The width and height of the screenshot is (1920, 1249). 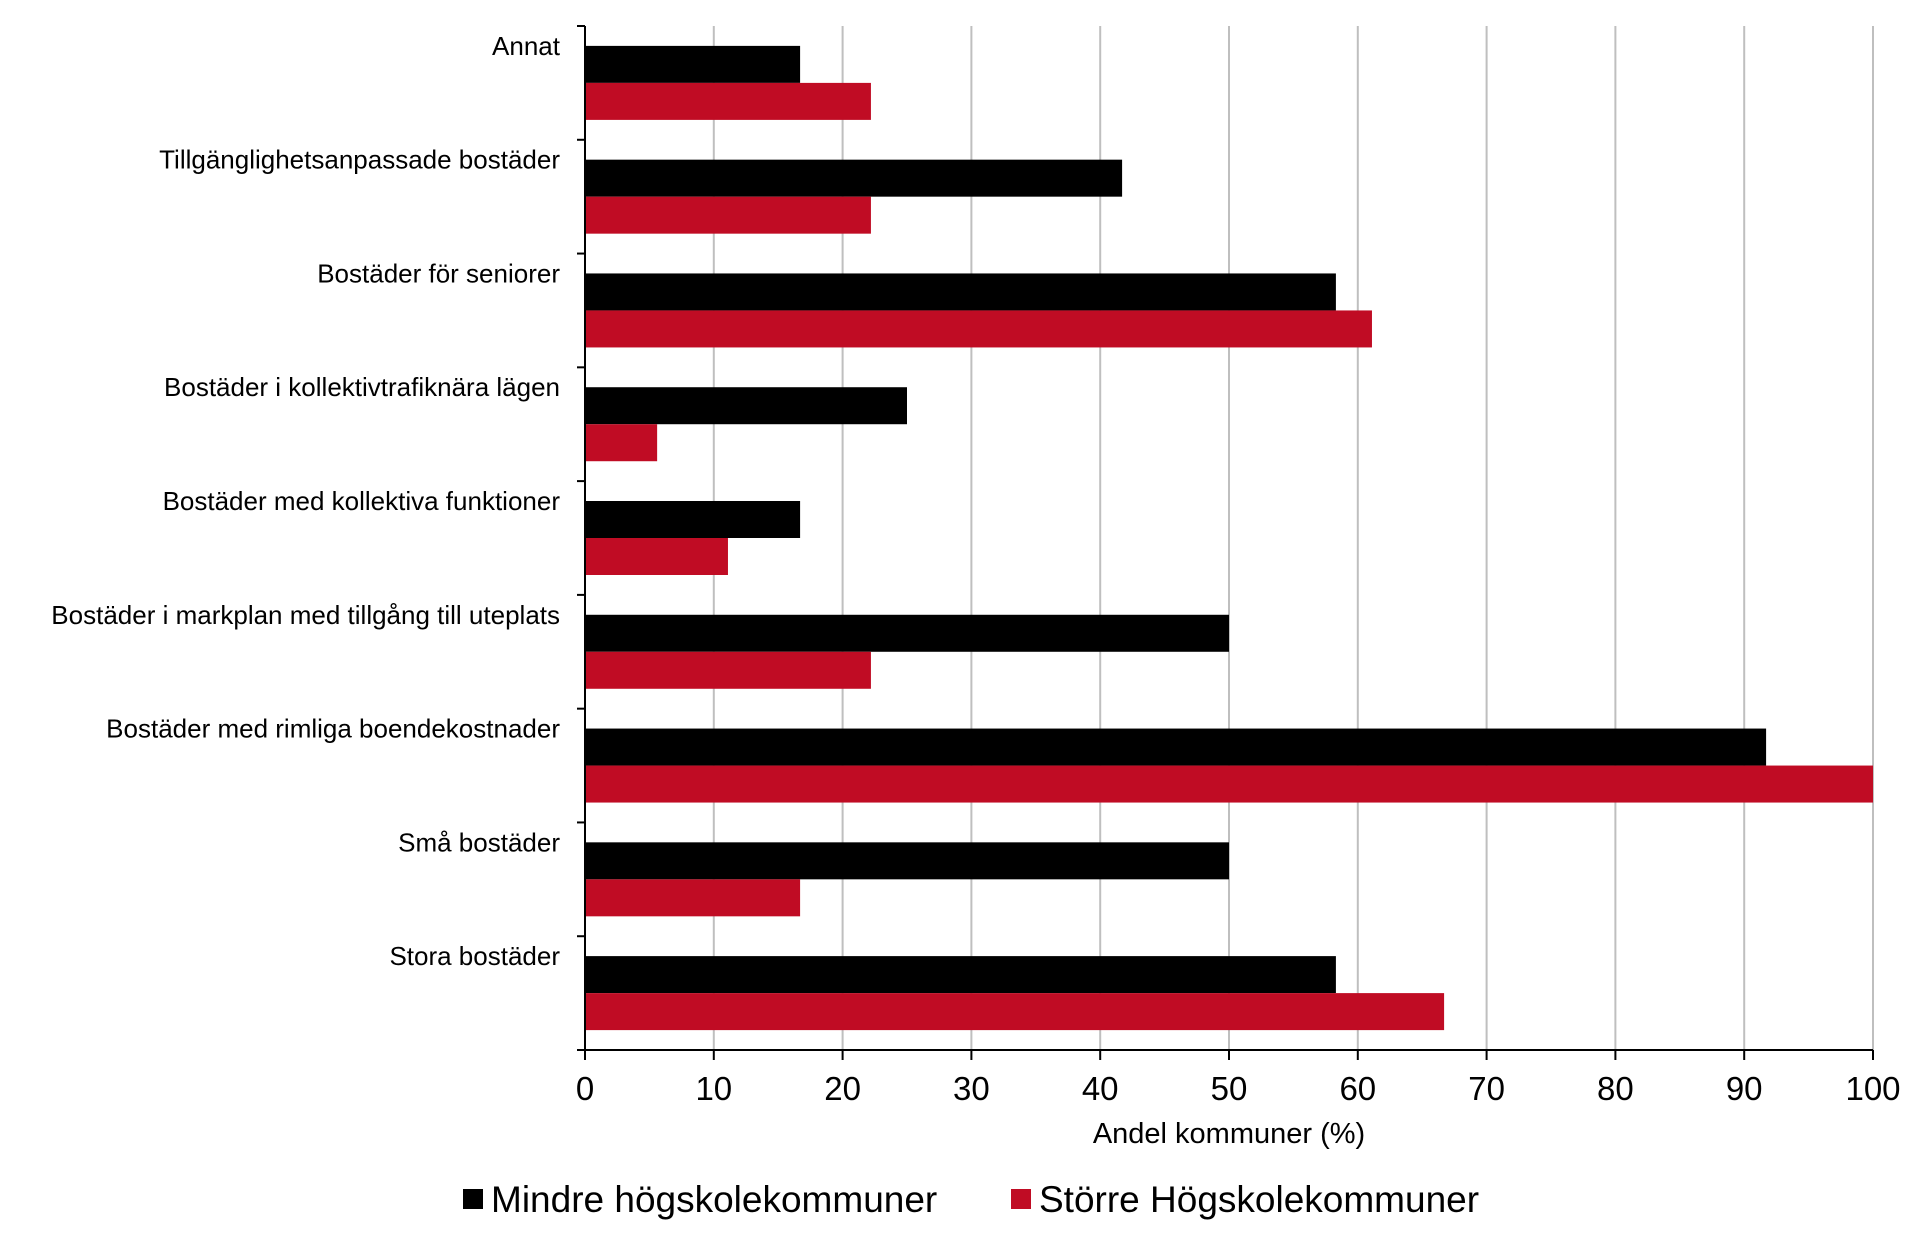 I want to click on x-tick-label: 80, so click(x=1615, y=1088).